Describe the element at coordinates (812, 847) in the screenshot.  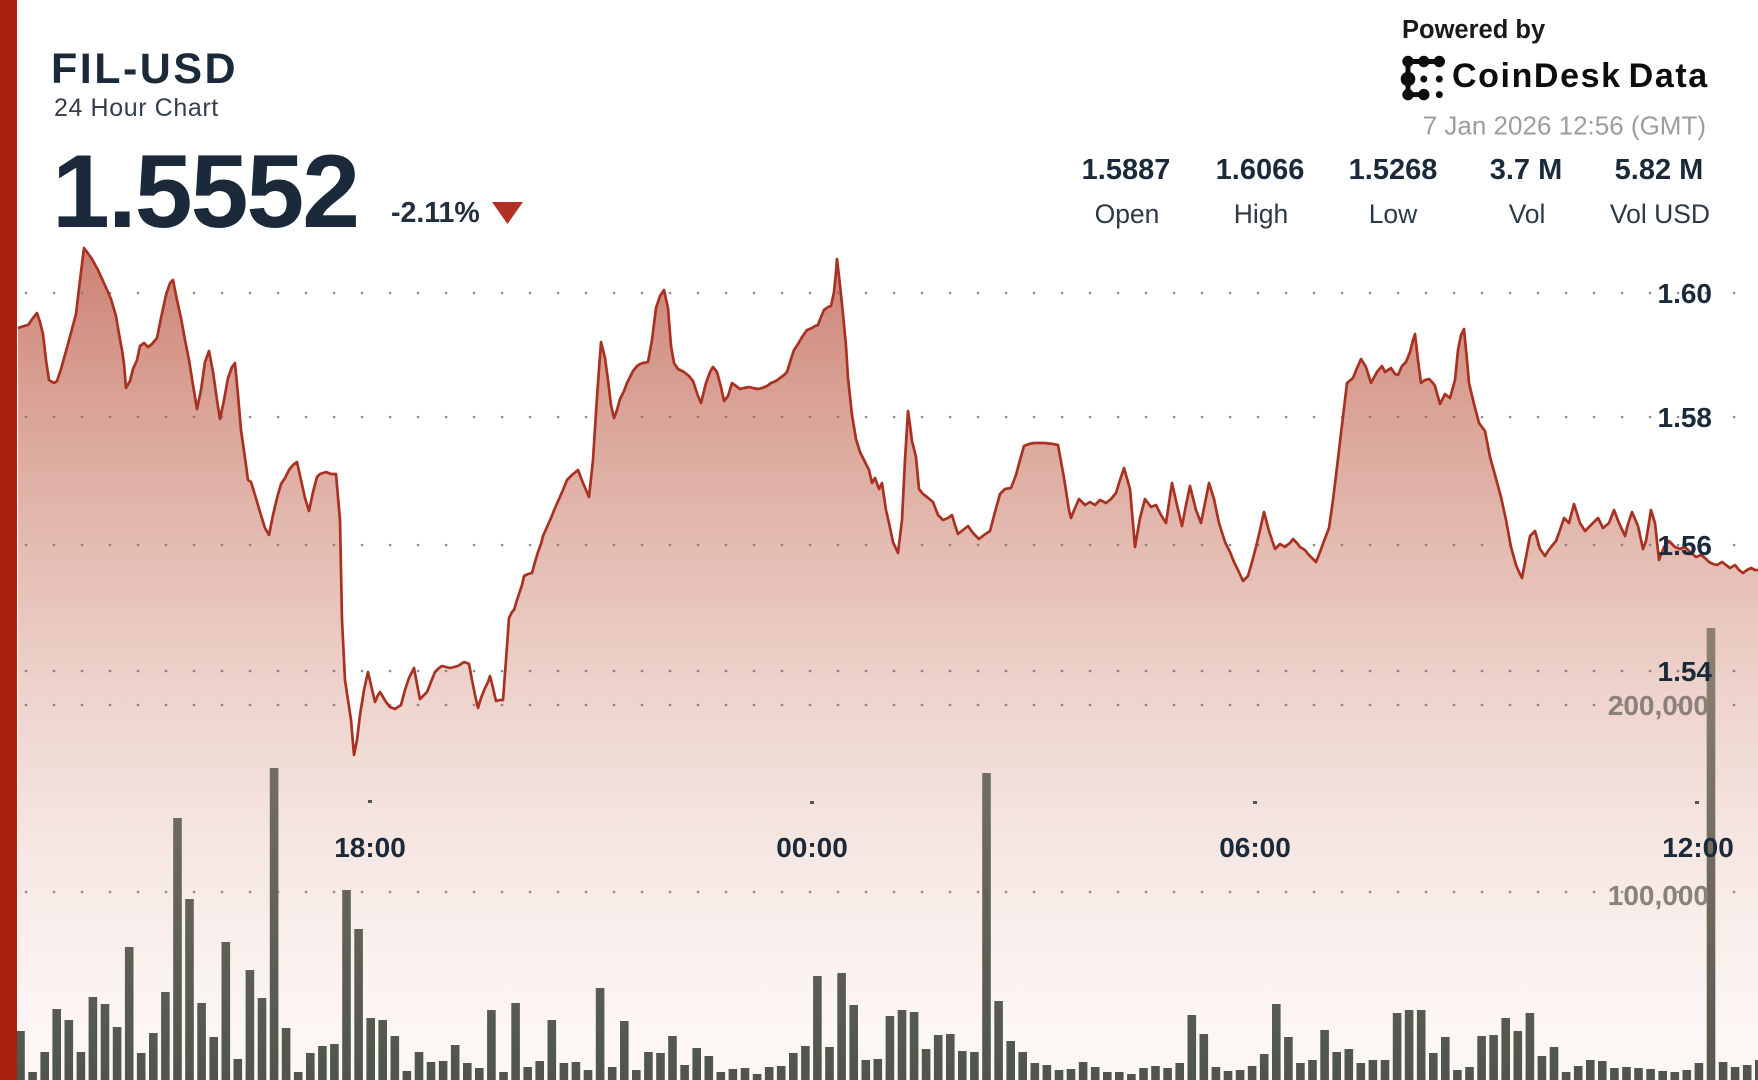
I see `svg-text: 00:00` at that location.